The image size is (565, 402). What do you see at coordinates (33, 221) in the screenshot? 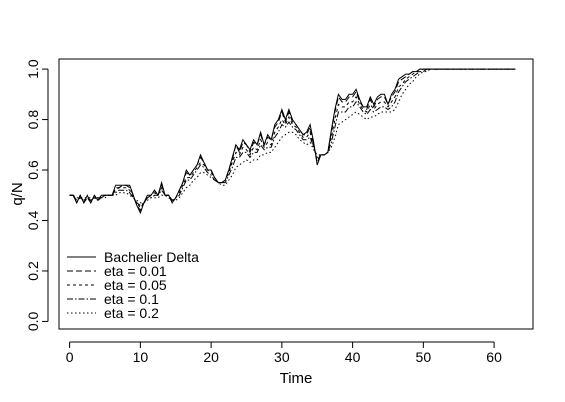
I see `y-tick-label: 0.4` at bounding box center [33, 221].